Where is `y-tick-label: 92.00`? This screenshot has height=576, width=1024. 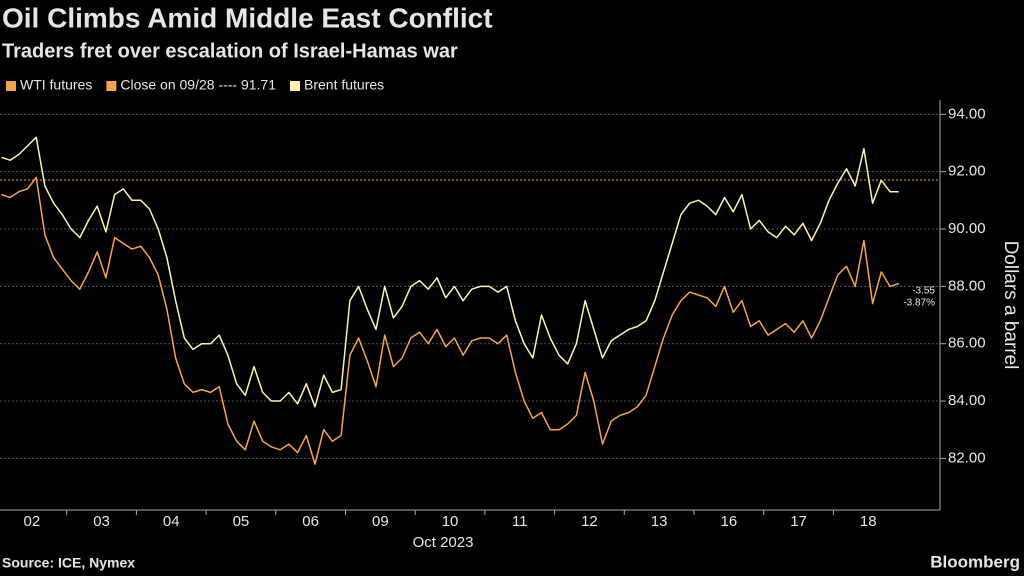
y-tick-label: 92.00 is located at coordinates (967, 171).